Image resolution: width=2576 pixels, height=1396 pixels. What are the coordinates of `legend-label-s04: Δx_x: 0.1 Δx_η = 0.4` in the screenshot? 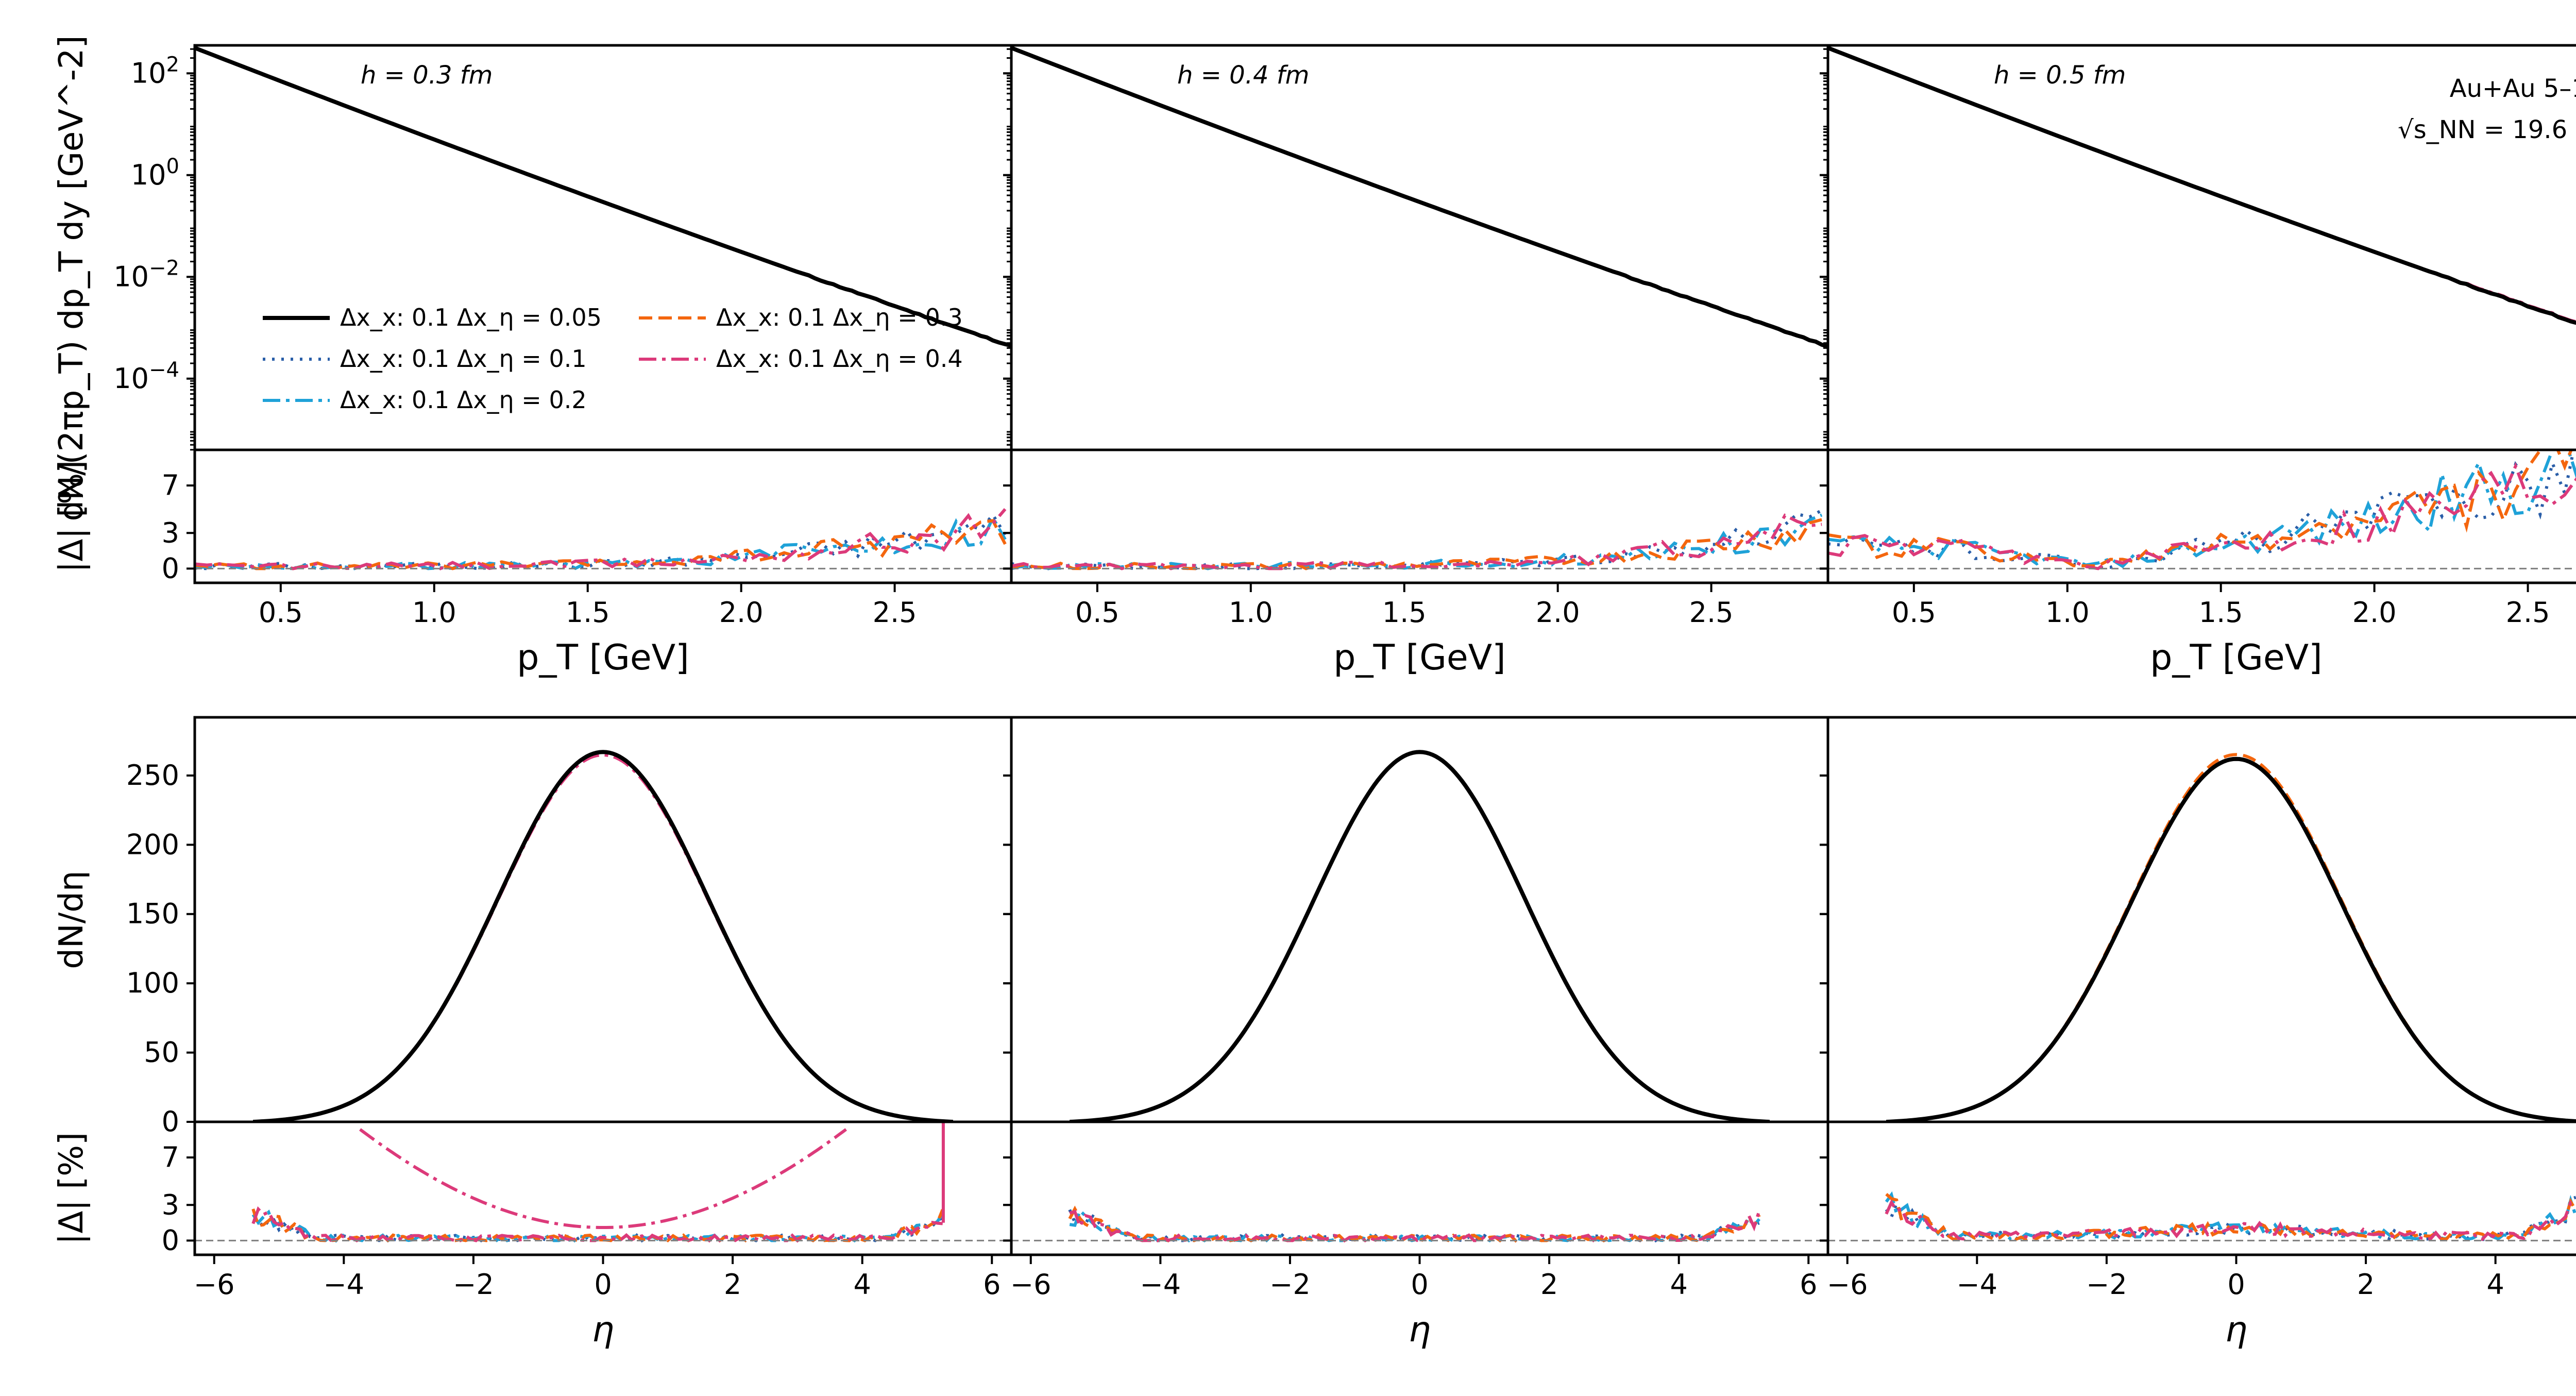 It's located at (839, 359).